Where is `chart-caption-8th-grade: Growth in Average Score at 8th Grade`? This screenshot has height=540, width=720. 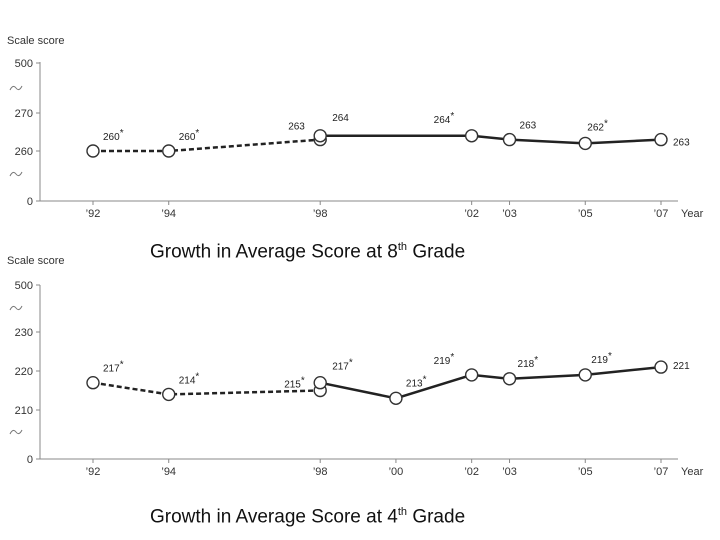 chart-caption-8th-grade: Growth in Average Score at 8th Grade is located at coordinates (308, 252).